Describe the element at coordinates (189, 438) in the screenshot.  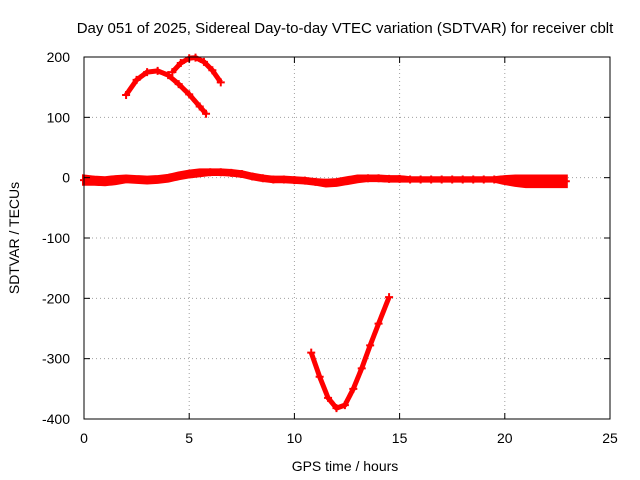
I see `x-tick-label: 5` at that location.